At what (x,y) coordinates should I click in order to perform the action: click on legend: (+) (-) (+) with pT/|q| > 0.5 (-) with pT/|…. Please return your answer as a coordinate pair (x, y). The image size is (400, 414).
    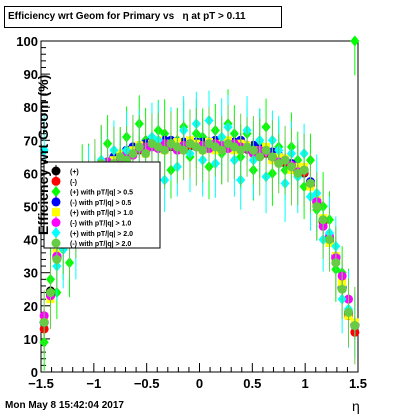
    Looking at the image, I should click on (102, 205).